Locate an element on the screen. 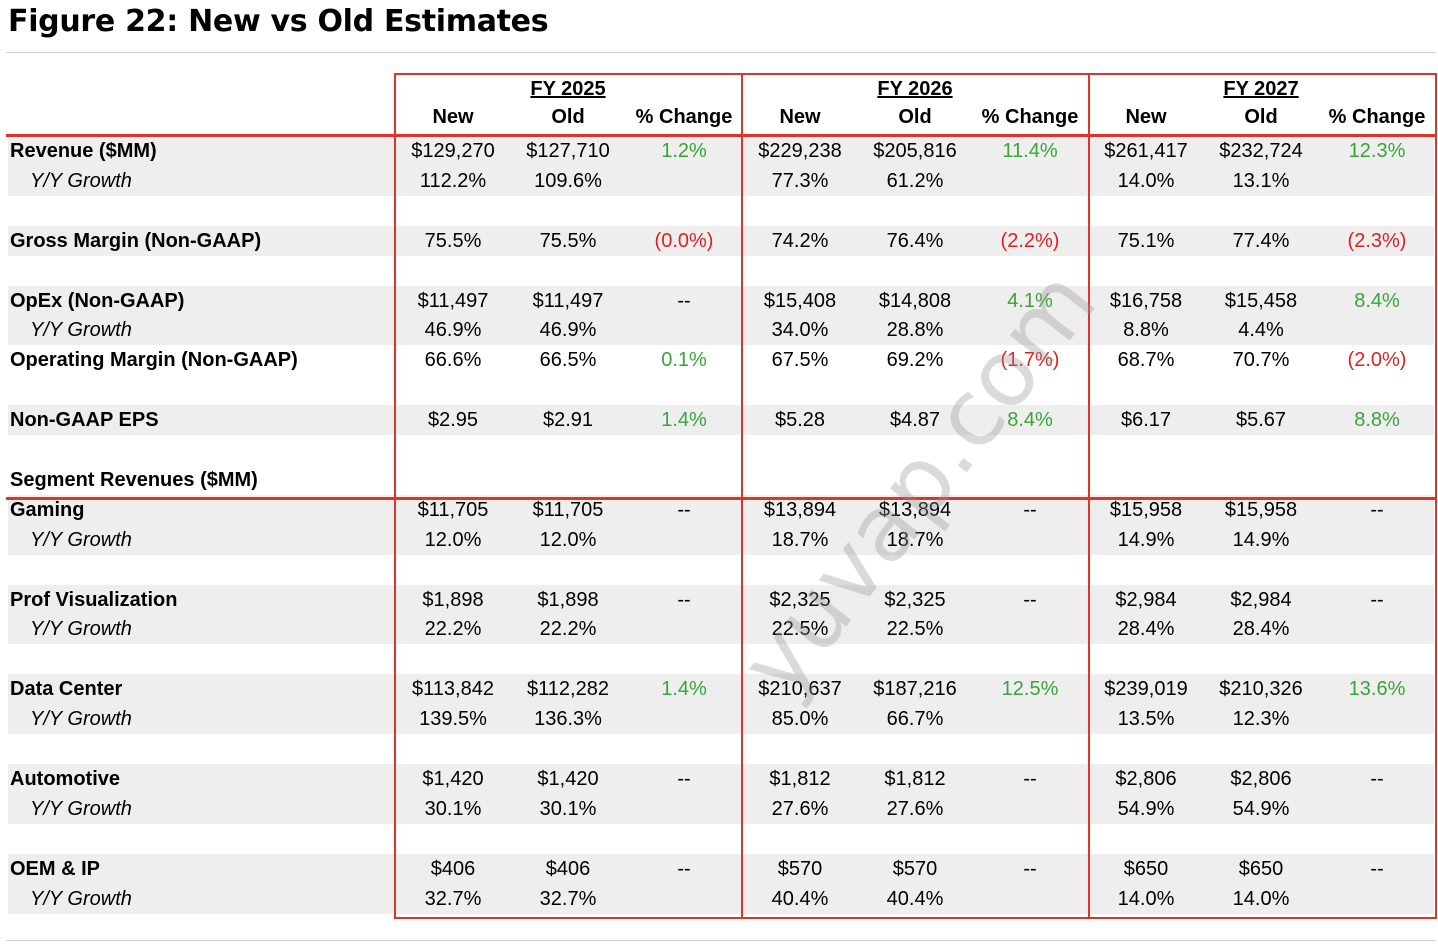 This screenshot has width=1438, height=944. cell-new: 14.0% is located at coordinates (1146, 180).